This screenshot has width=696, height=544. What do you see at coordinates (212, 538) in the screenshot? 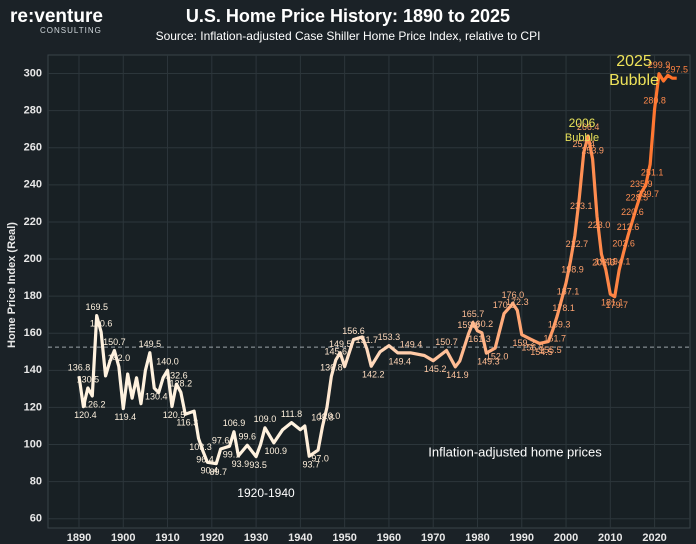
I see `x-tick-label: 1920` at bounding box center [212, 538].